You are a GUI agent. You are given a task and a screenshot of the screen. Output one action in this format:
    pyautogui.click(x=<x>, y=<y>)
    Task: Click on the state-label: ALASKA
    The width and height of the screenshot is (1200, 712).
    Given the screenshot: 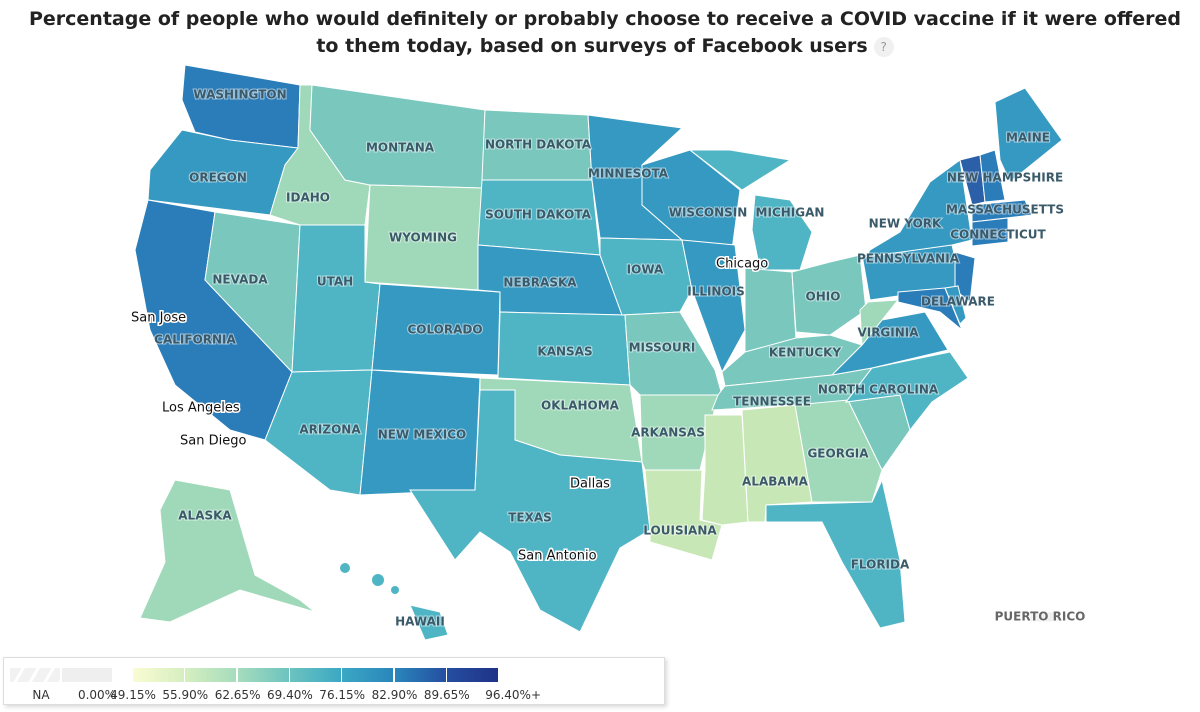 What is the action you would take?
    pyautogui.click(x=205, y=516)
    